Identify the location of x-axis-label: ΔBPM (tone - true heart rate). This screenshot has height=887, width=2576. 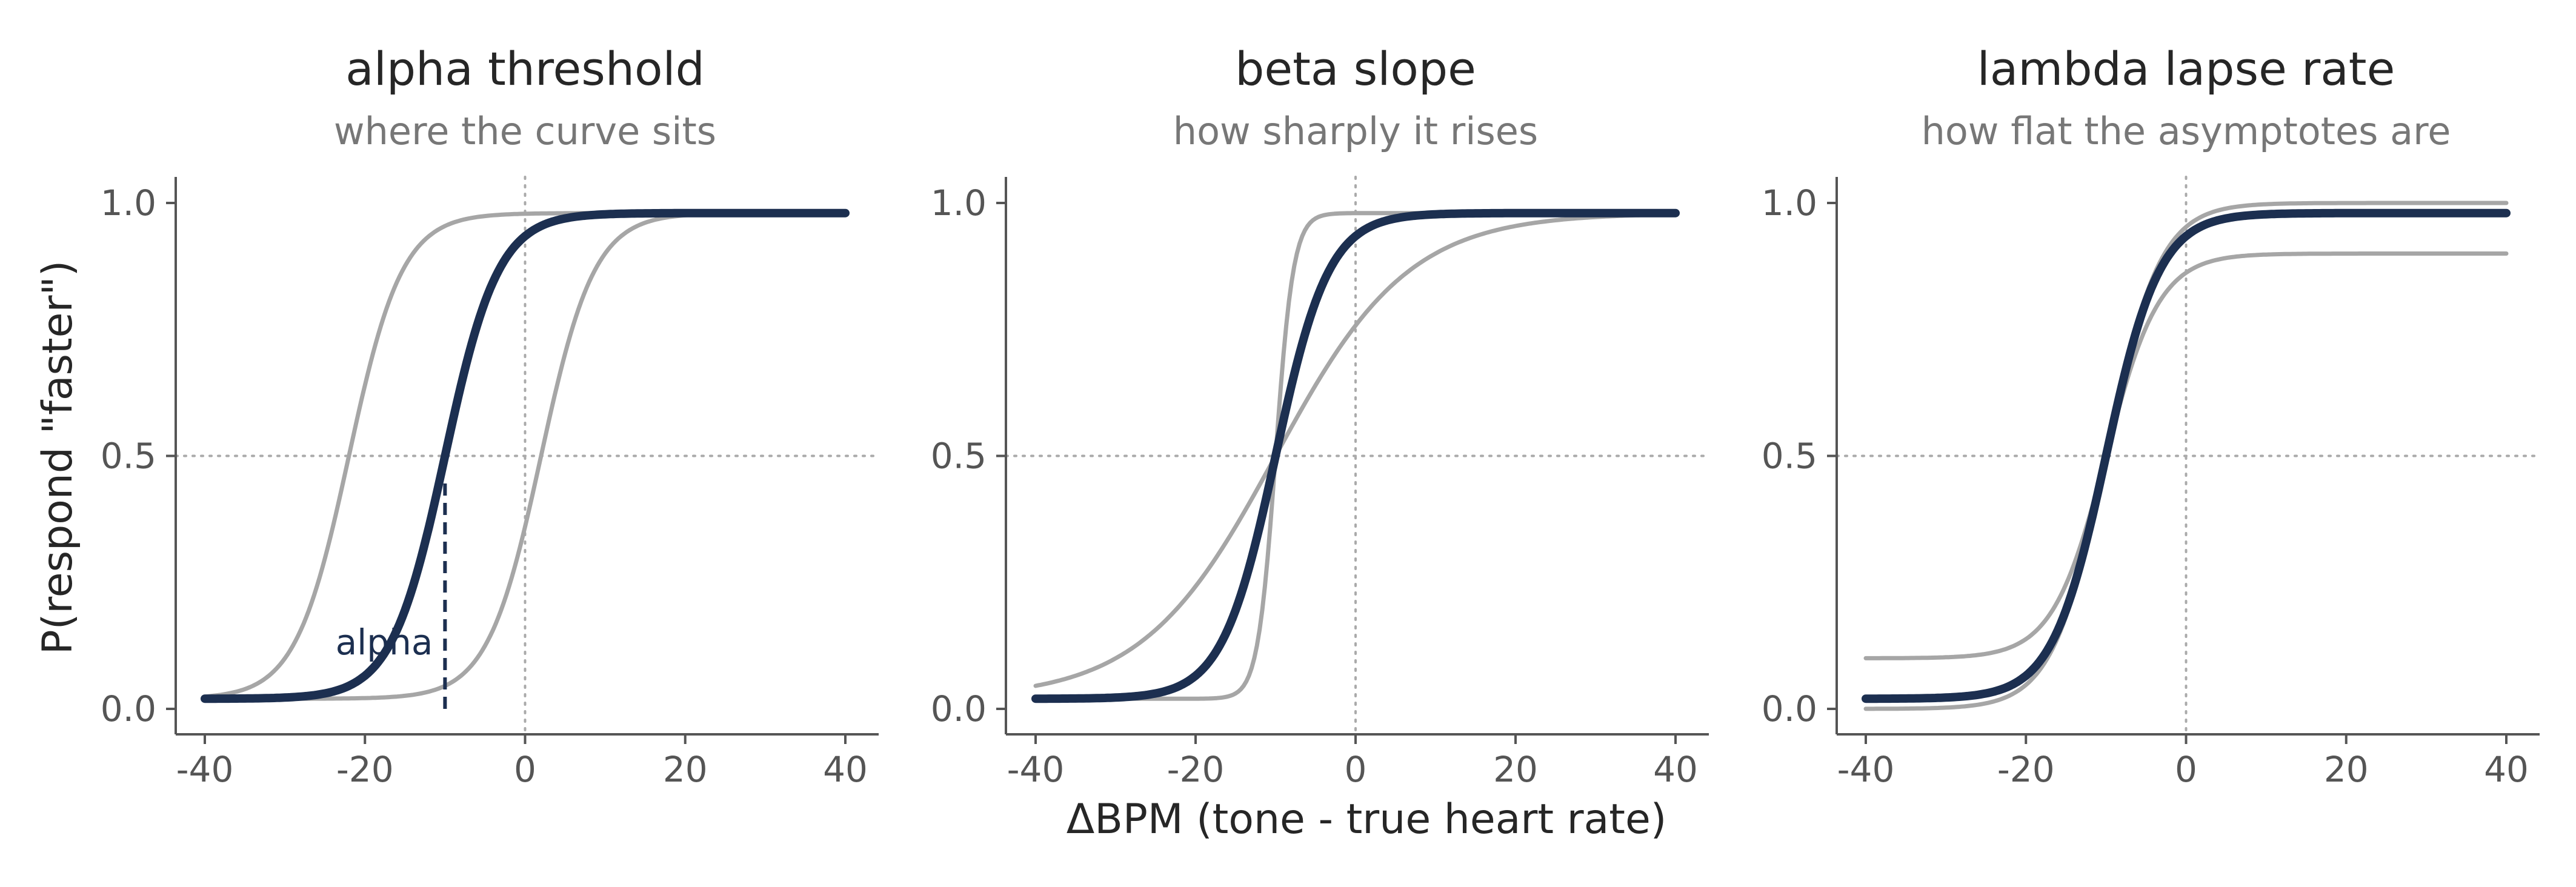
(1367, 819).